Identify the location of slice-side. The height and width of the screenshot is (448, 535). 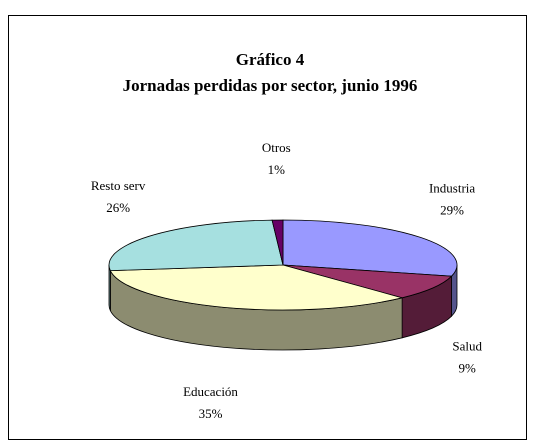
(109, 287).